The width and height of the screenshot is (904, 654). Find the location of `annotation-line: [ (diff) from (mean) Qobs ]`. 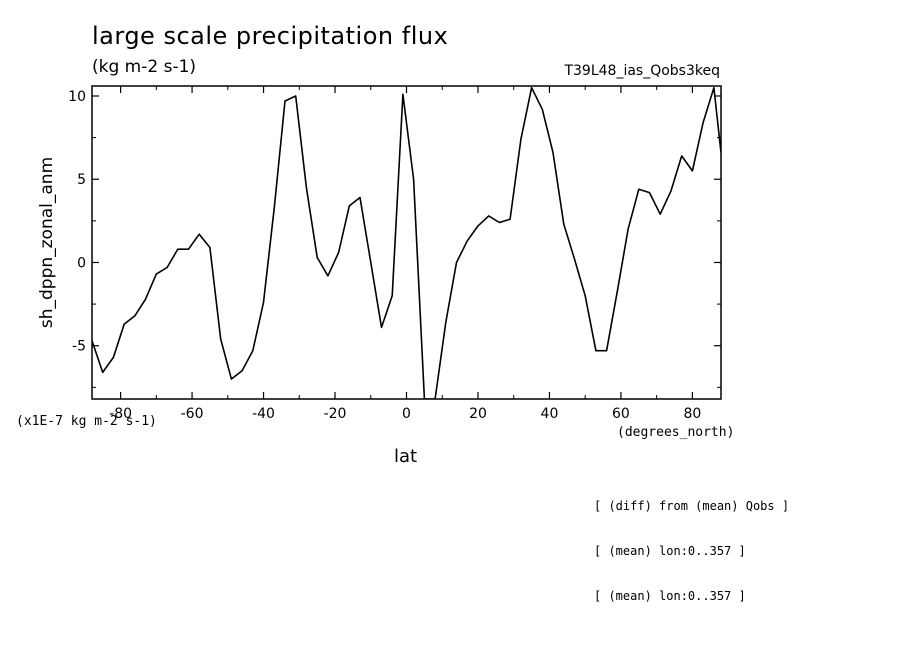

annotation-line: [ (diff) from (mean) Qobs ] is located at coordinates (692, 506).